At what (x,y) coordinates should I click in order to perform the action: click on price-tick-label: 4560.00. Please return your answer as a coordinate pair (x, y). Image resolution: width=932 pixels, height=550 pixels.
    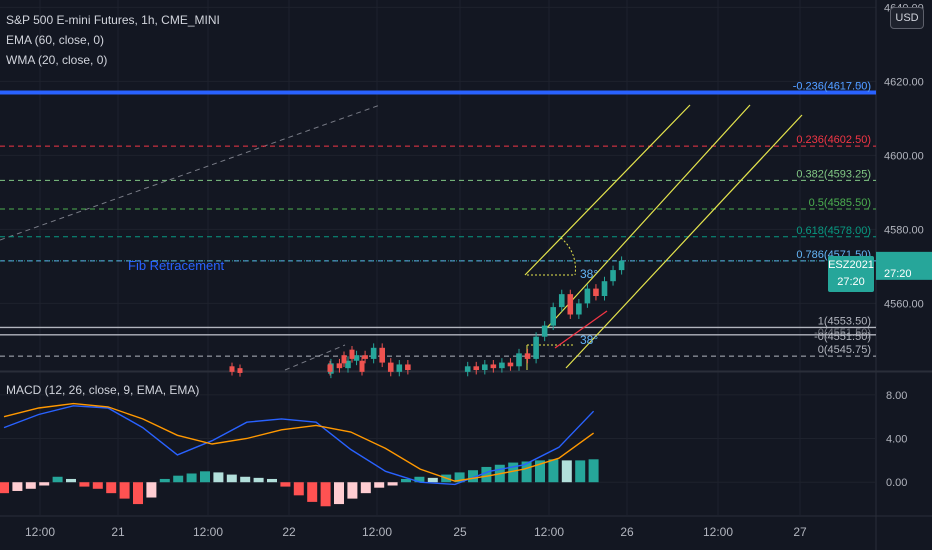
    Looking at the image, I should click on (904, 304).